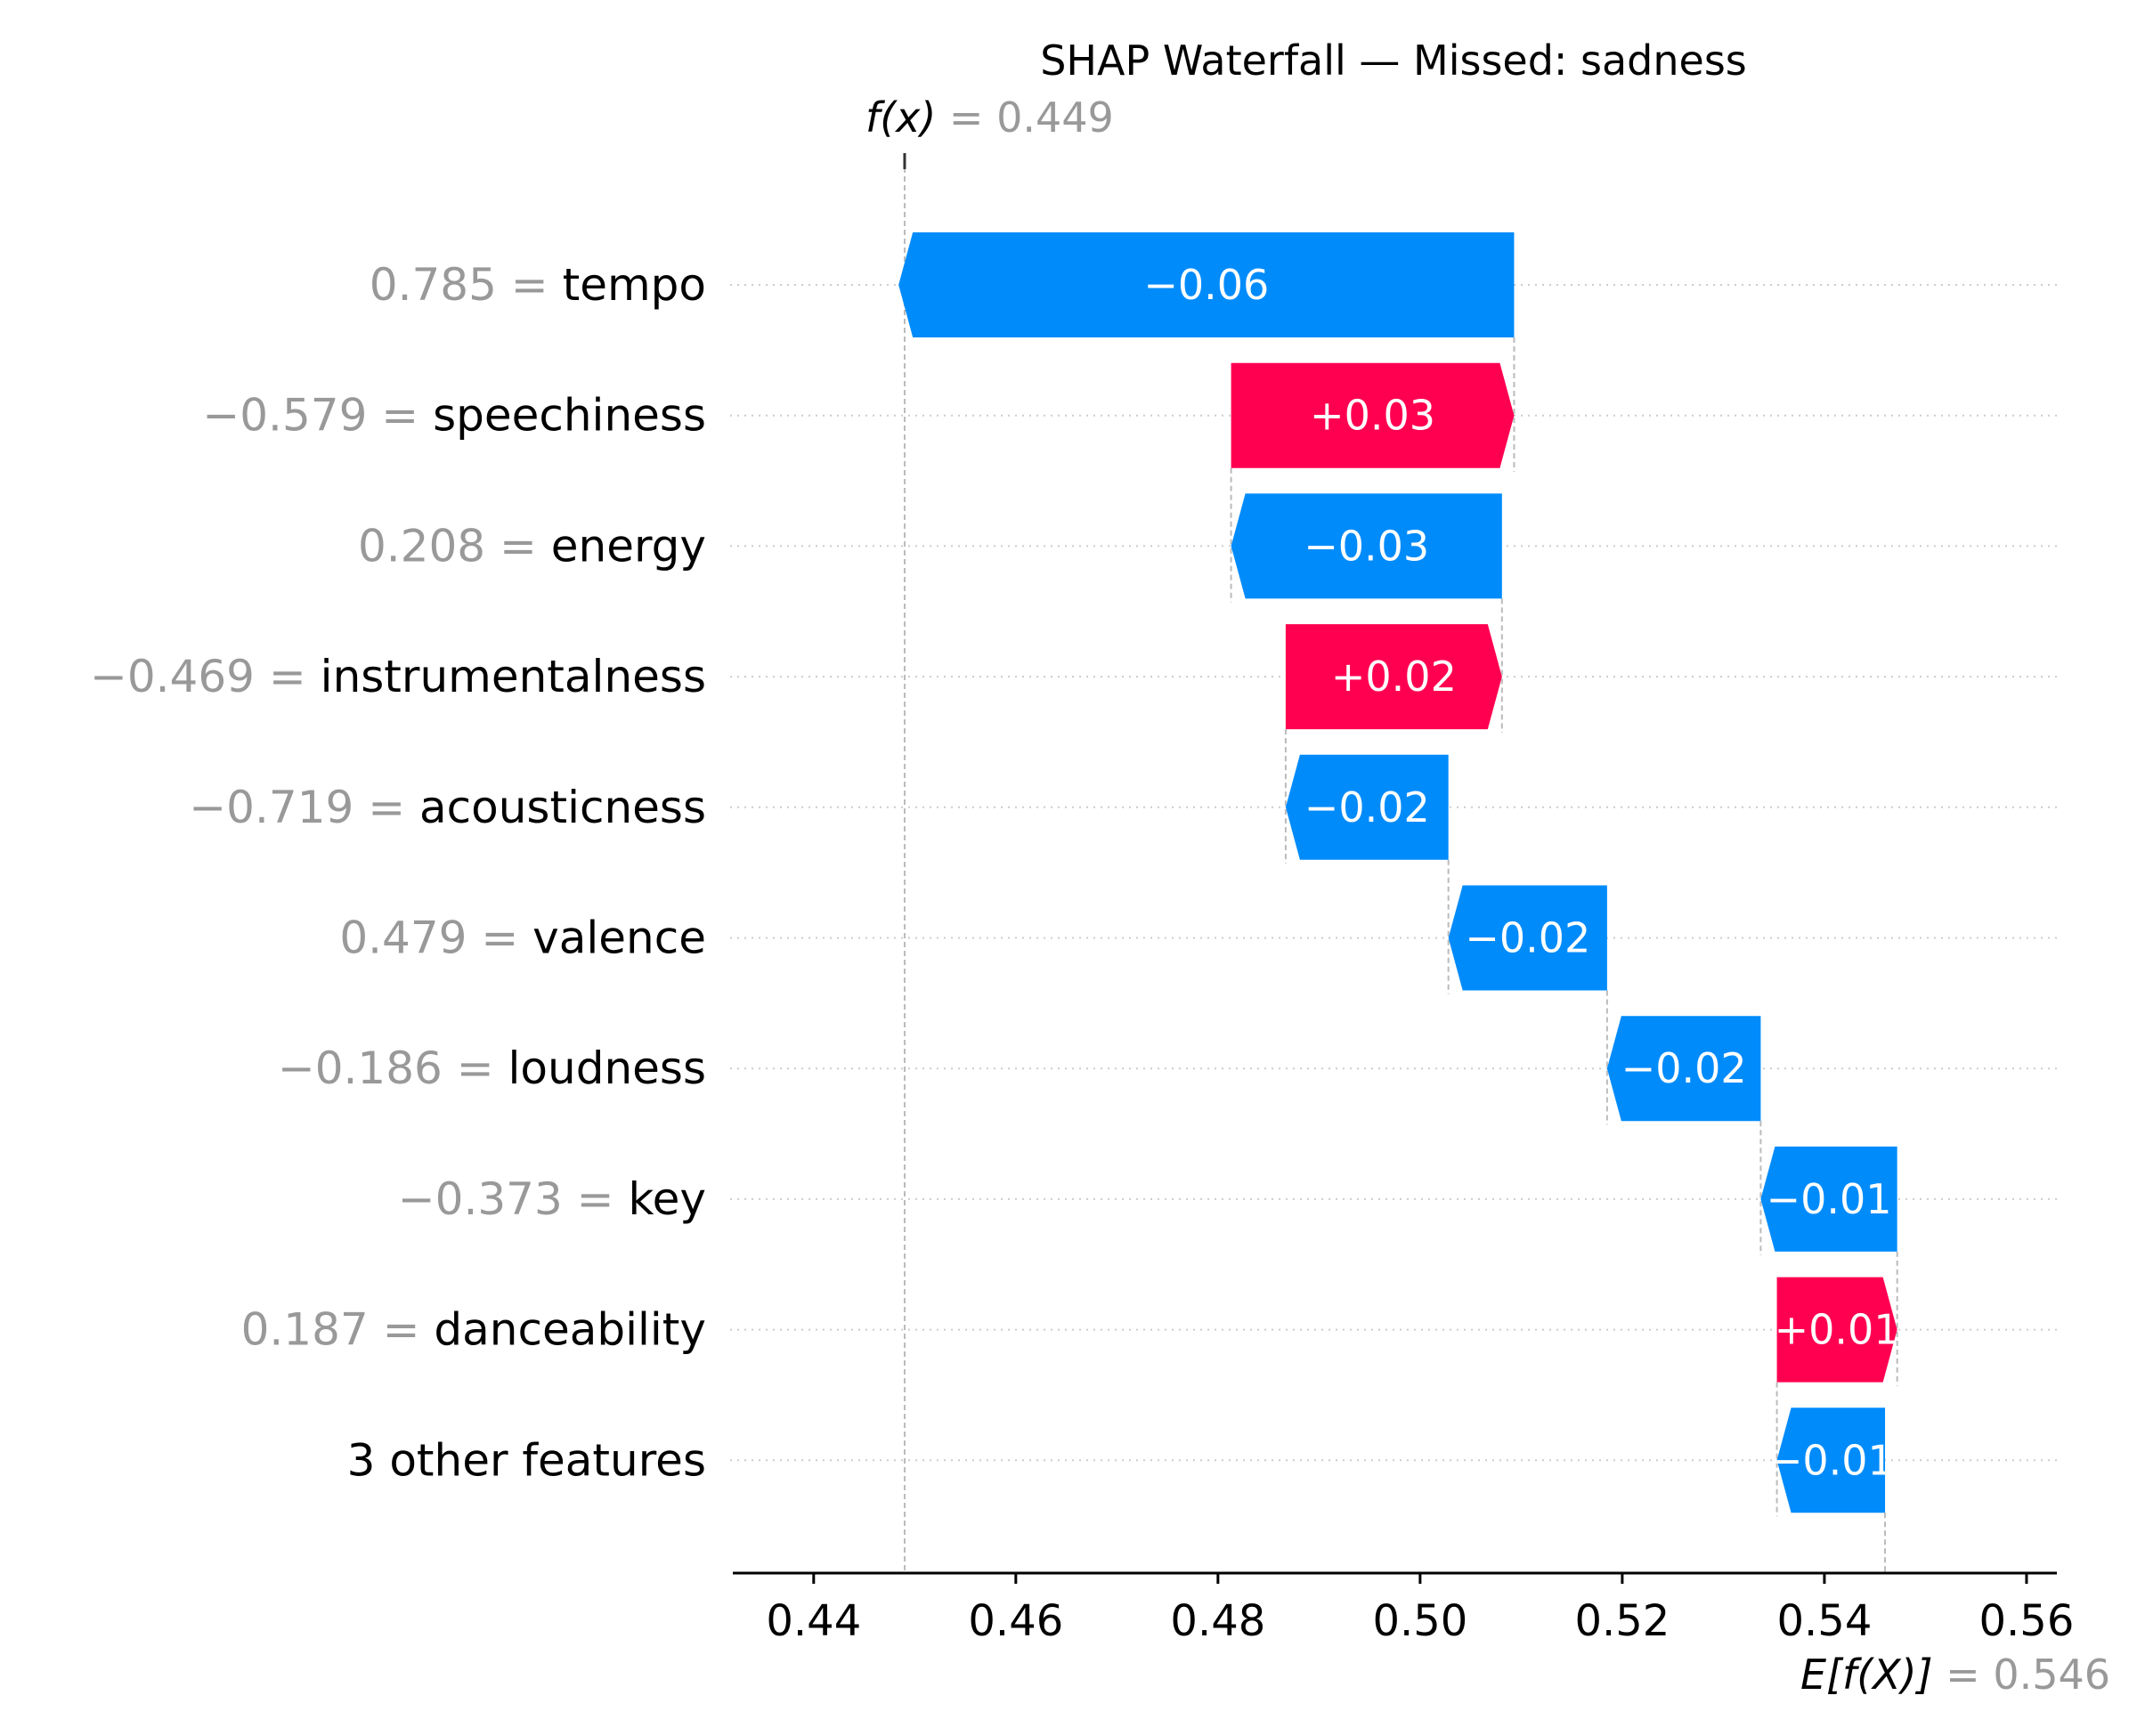 This screenshot has height=1736, width=2137. What do you see at coordinates (317, 416) in the screenshot?
I see `feature-value: −0.579 =` at bounding box center [317, 416].